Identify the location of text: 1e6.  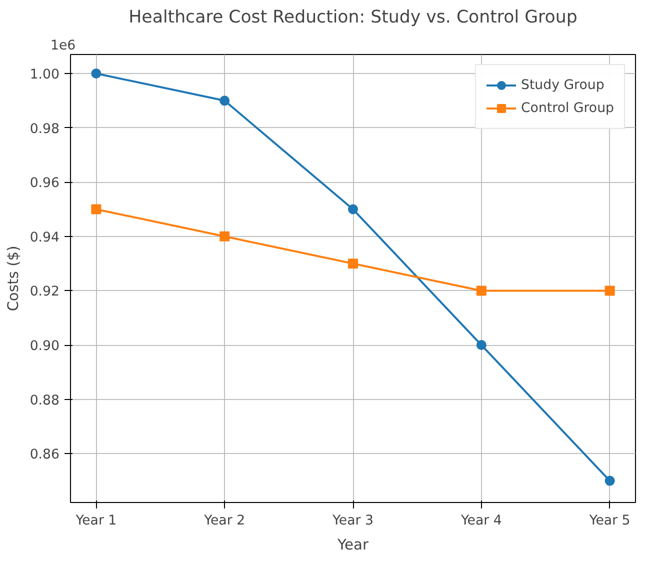
(63, 46).